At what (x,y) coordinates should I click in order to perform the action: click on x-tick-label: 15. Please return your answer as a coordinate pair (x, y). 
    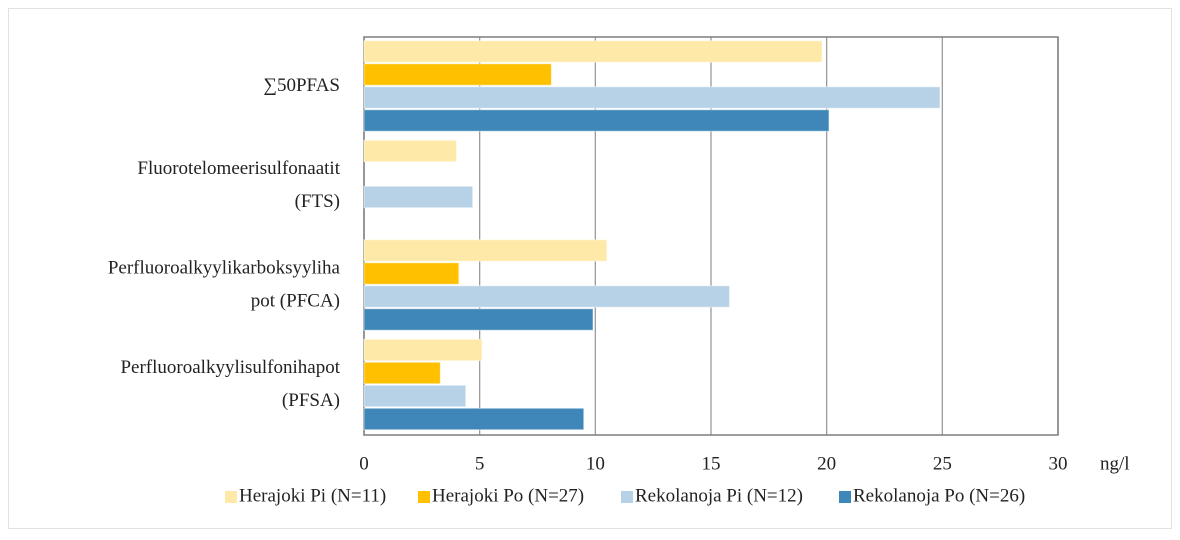
    Looking at the image, I should click on (711, 463).